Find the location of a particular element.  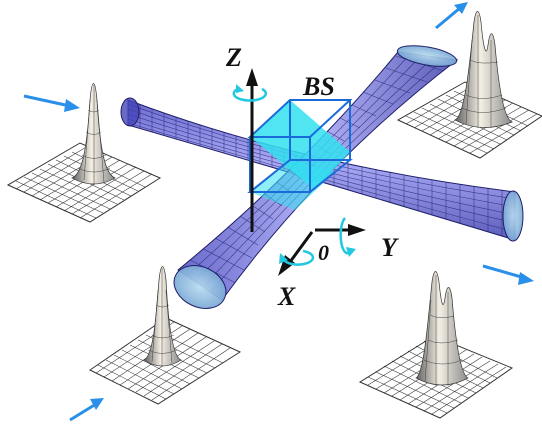

cube-edges is located at coordinates (300, 146).